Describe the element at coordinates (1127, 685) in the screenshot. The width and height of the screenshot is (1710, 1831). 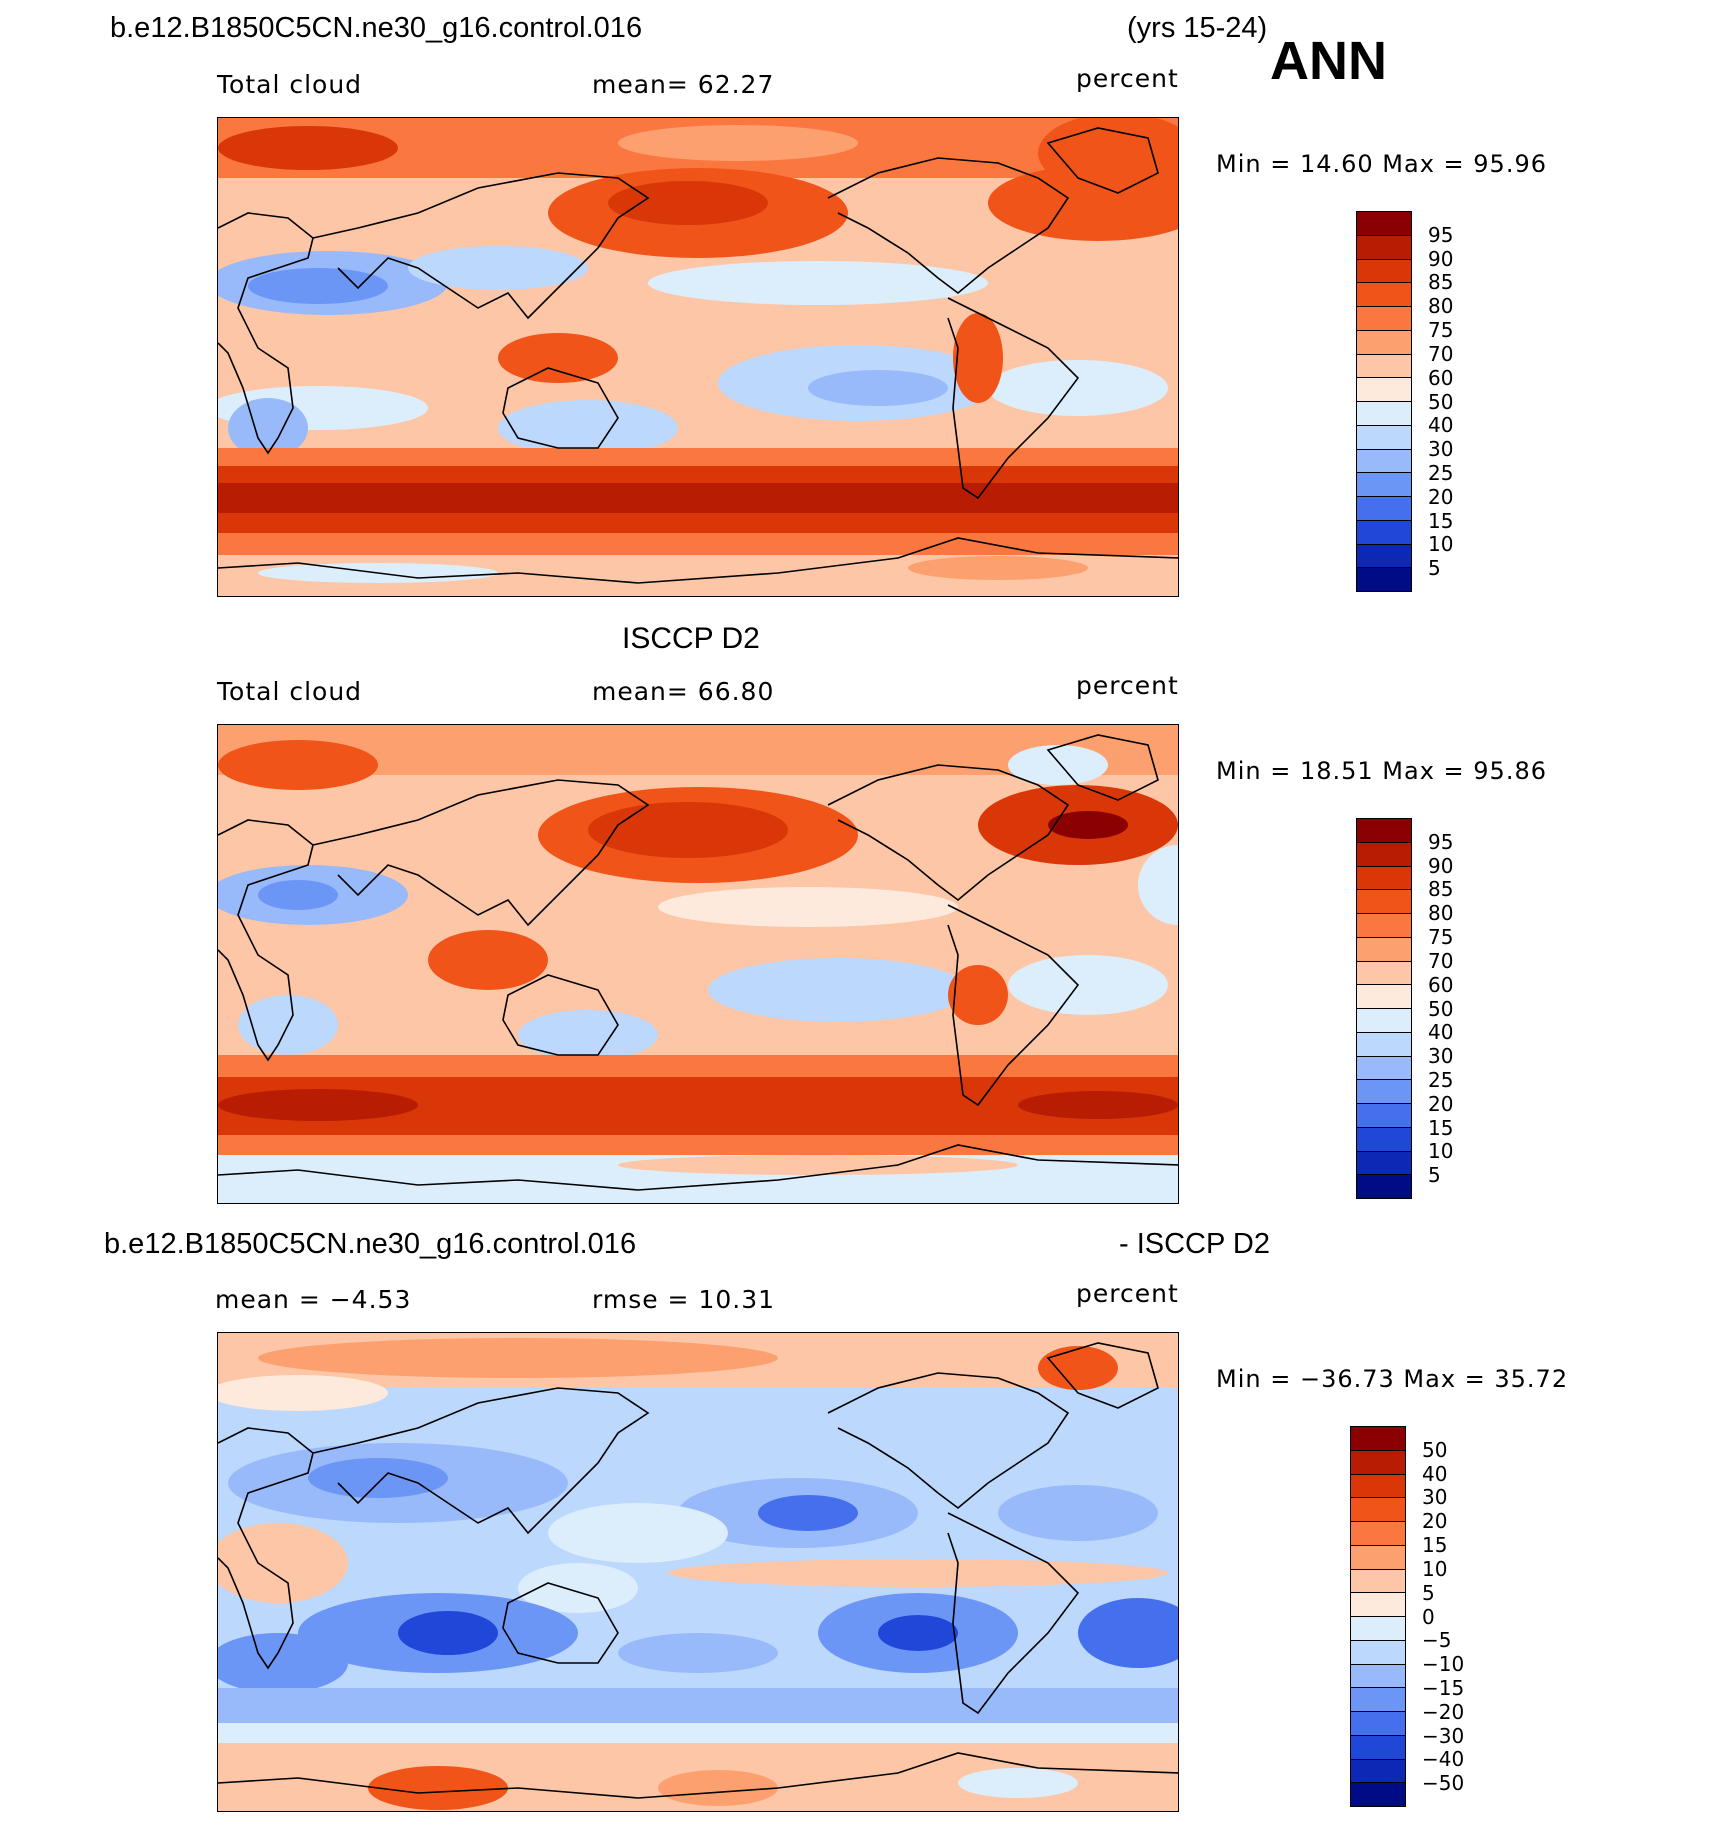
I see `panel2-units: percent` at that location.